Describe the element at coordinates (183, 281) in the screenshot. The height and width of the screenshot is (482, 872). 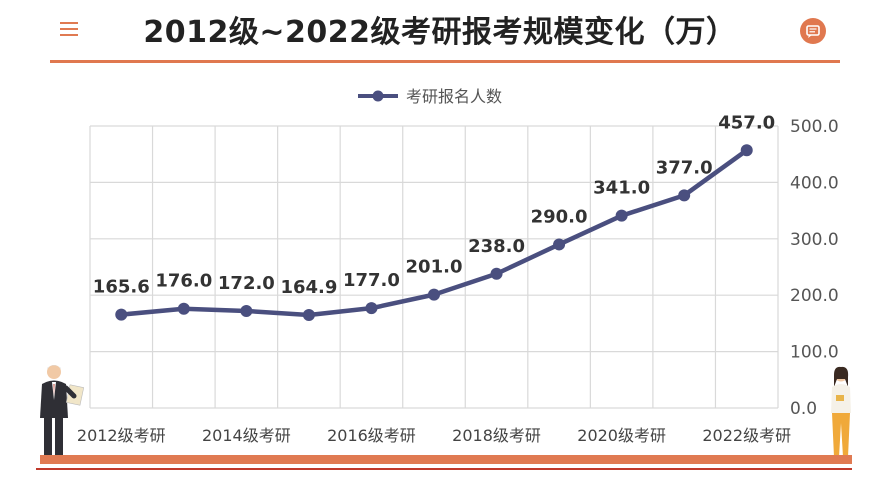
I see `data-label: 176.0` at that location.